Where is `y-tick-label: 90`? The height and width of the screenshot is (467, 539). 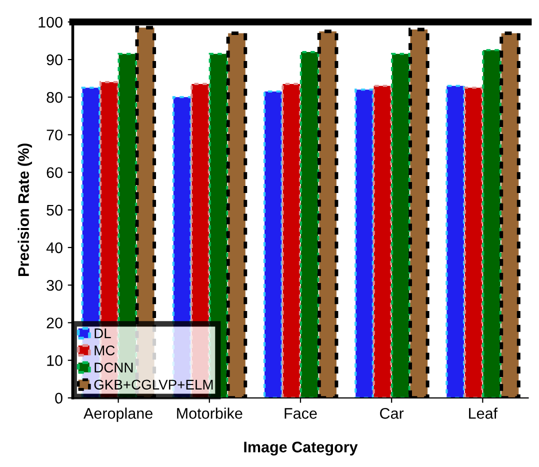 y-tick-label: 90 is located at coordinates (54, 60).